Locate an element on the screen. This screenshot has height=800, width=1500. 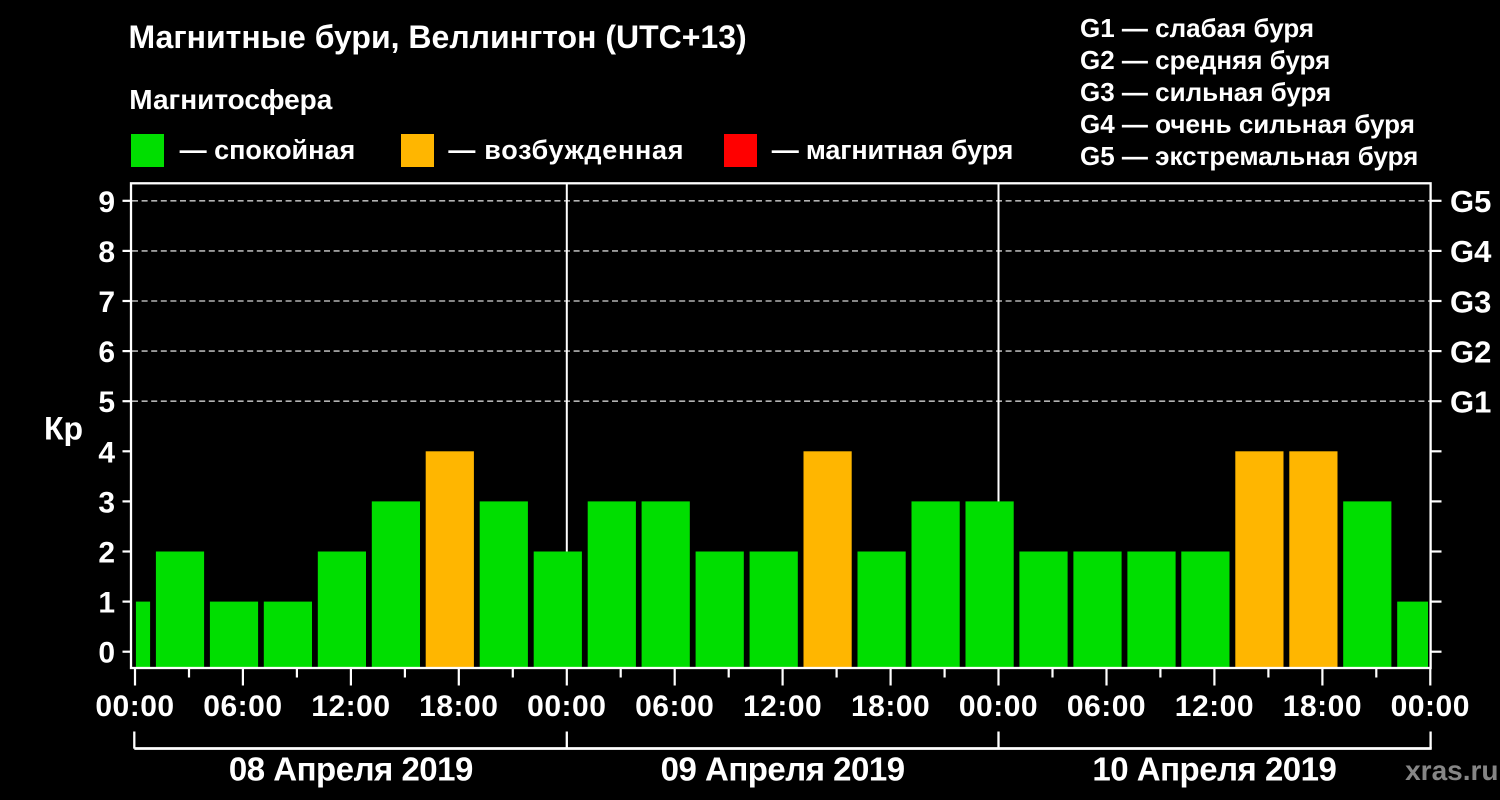
svg-text: 3 is located at coordinates (106, 502).